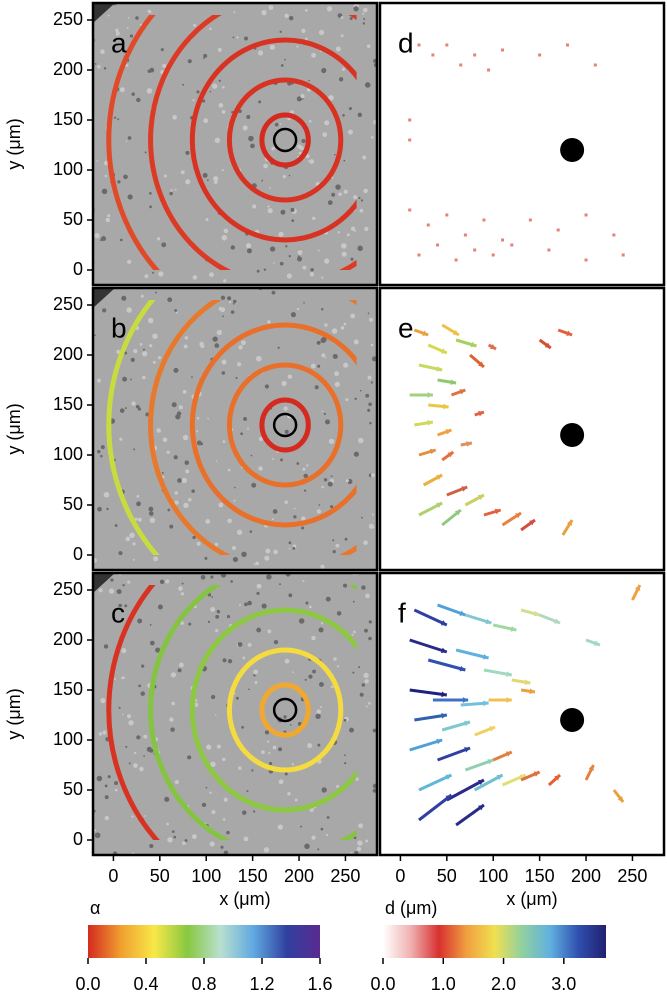  Describe the element at coordinates (204, 941) in the screenshot. I see `colorbar` at that location.